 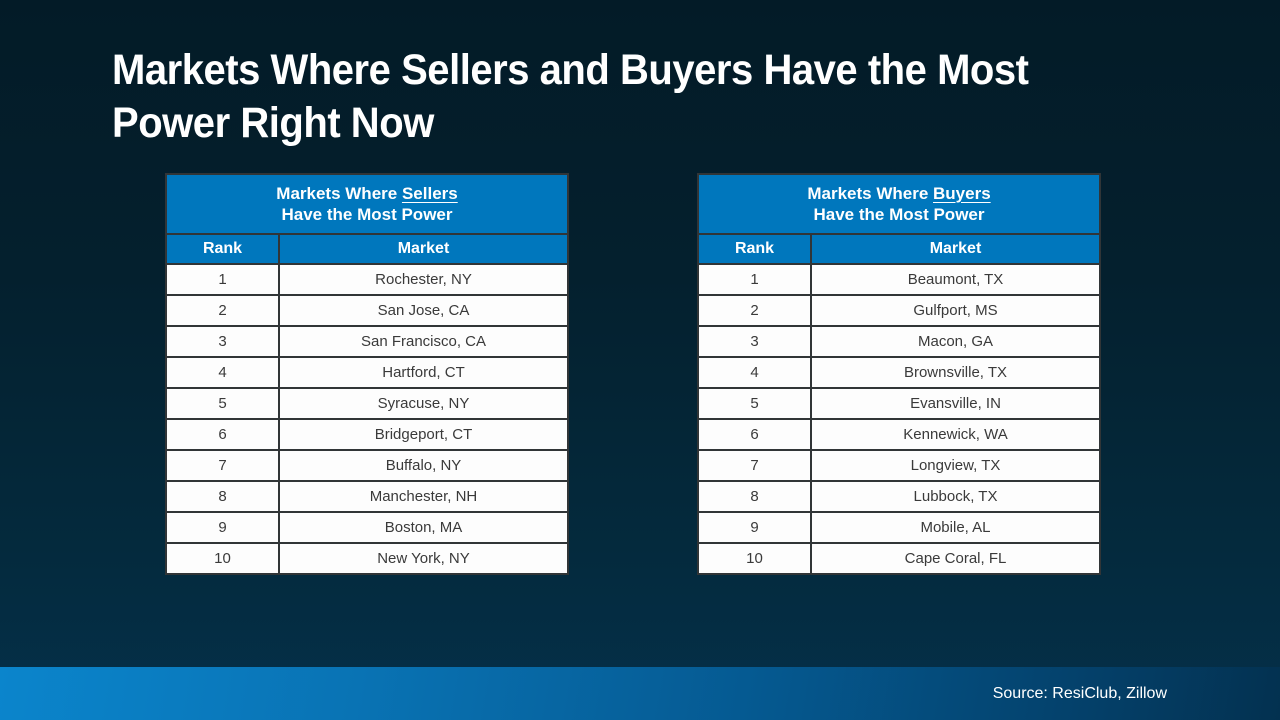 I want to click on slide-title-line2: Power Right Now, so click(x=273, y=123).